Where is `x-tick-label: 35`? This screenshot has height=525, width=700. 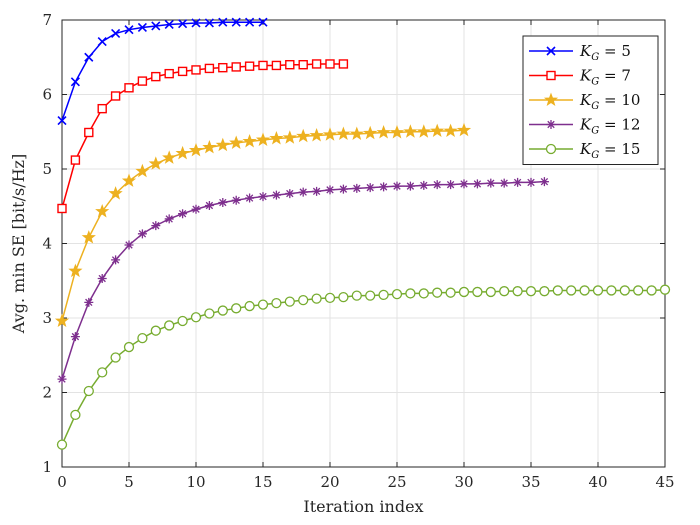
x-tick-label: 35 is located at coordinates (530, 482).